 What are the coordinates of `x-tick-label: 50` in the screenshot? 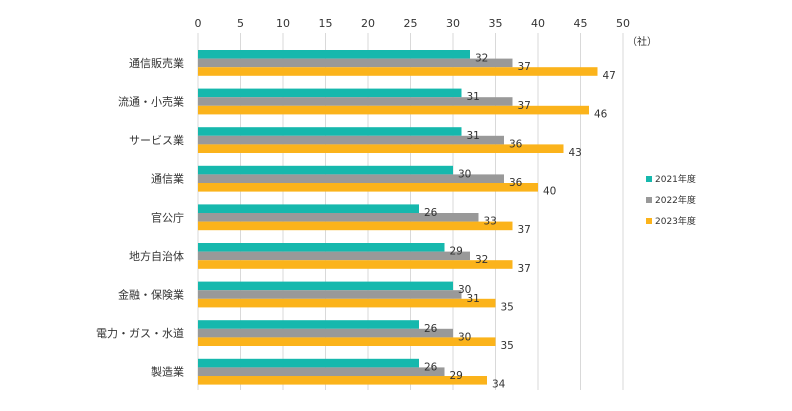 It's located at (623, 23).